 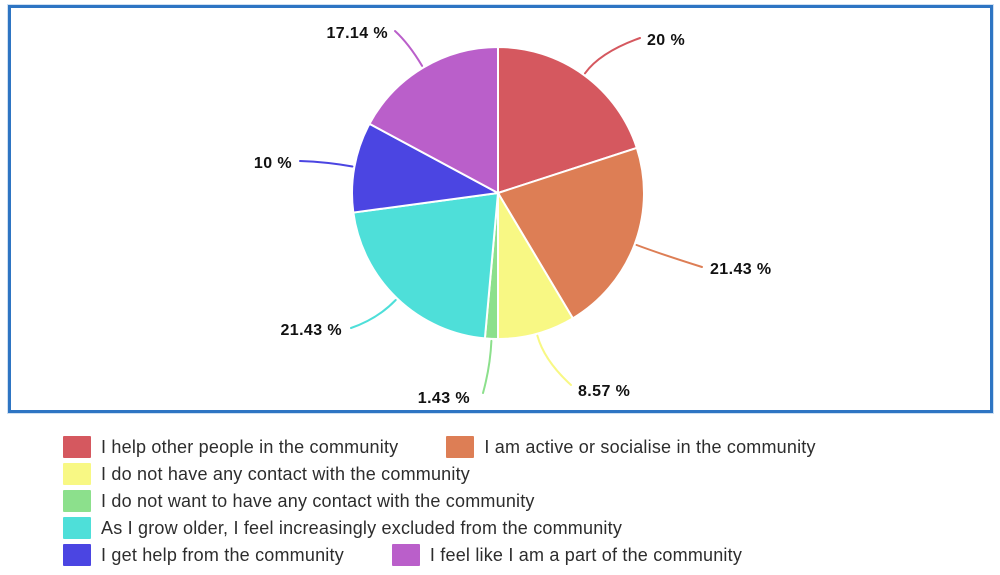 I want to click on legend-item: I help other people in the community, so click(x=230, y=447).